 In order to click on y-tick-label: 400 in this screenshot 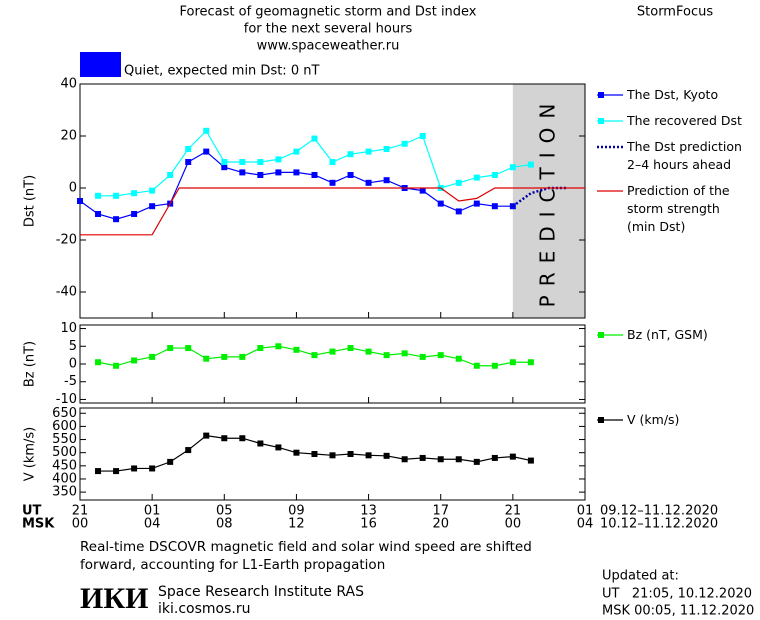, I will do `click(64, 478)`.